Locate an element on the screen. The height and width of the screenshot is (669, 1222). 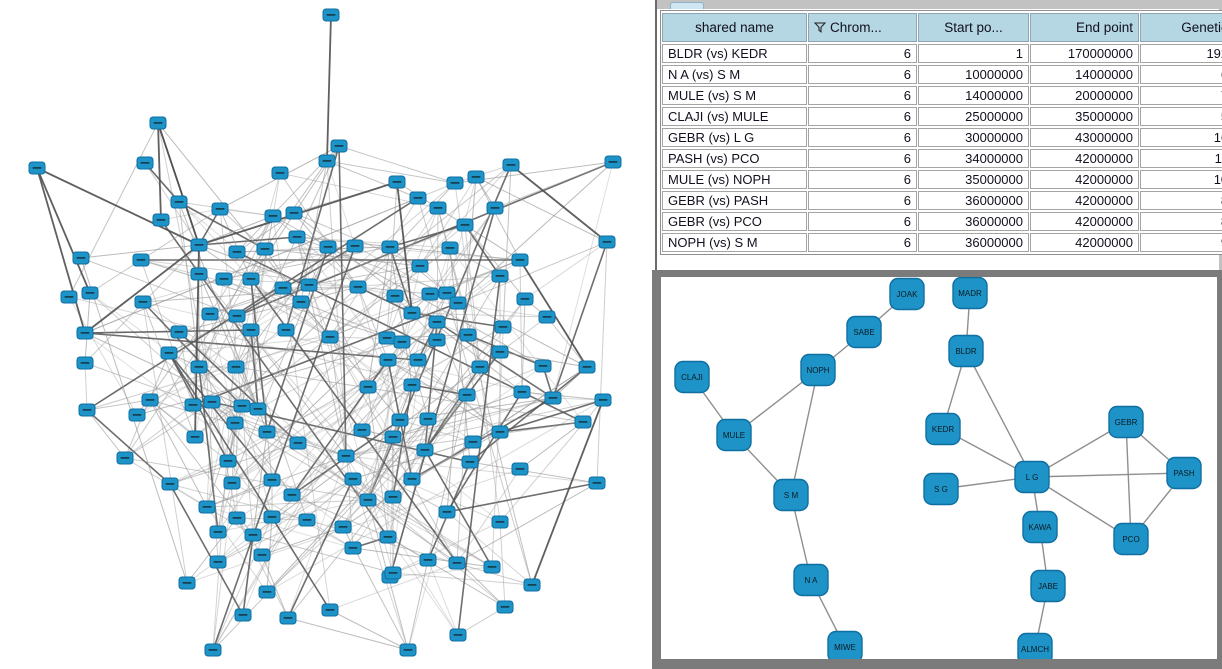
graph-node-JABE: JABE is located at coordinates (1048, 586).